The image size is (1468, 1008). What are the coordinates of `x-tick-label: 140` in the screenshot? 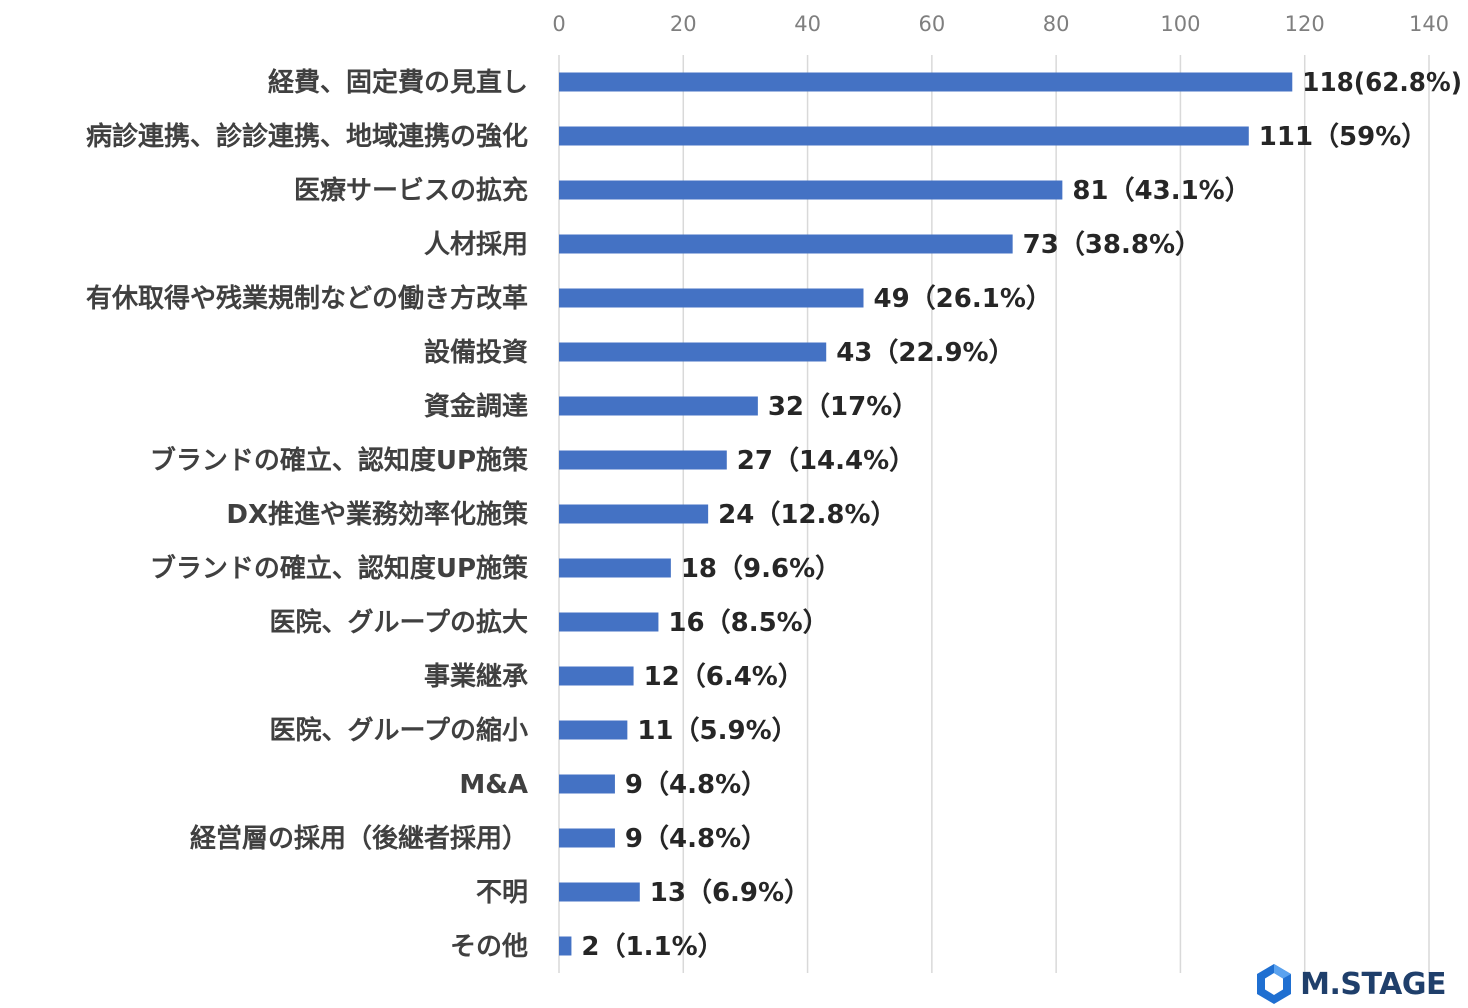 It's located at (1429, 24).